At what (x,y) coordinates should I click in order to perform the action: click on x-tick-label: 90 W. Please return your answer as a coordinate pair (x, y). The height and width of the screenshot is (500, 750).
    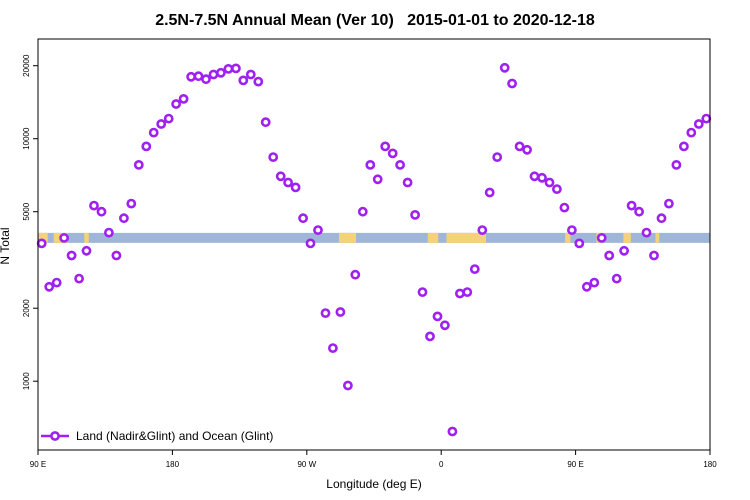
    Looking at the image, I should click on (306, 464).